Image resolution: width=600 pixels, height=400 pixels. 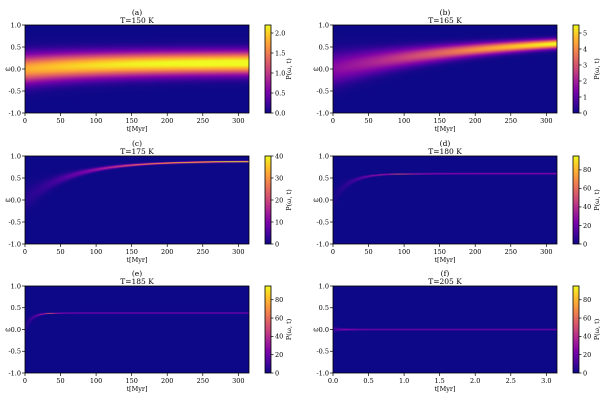 What do you see at coordinates (137, 12) in the screenshot?
I see `panel-letter: (a)` at bounding box center [137, 12].